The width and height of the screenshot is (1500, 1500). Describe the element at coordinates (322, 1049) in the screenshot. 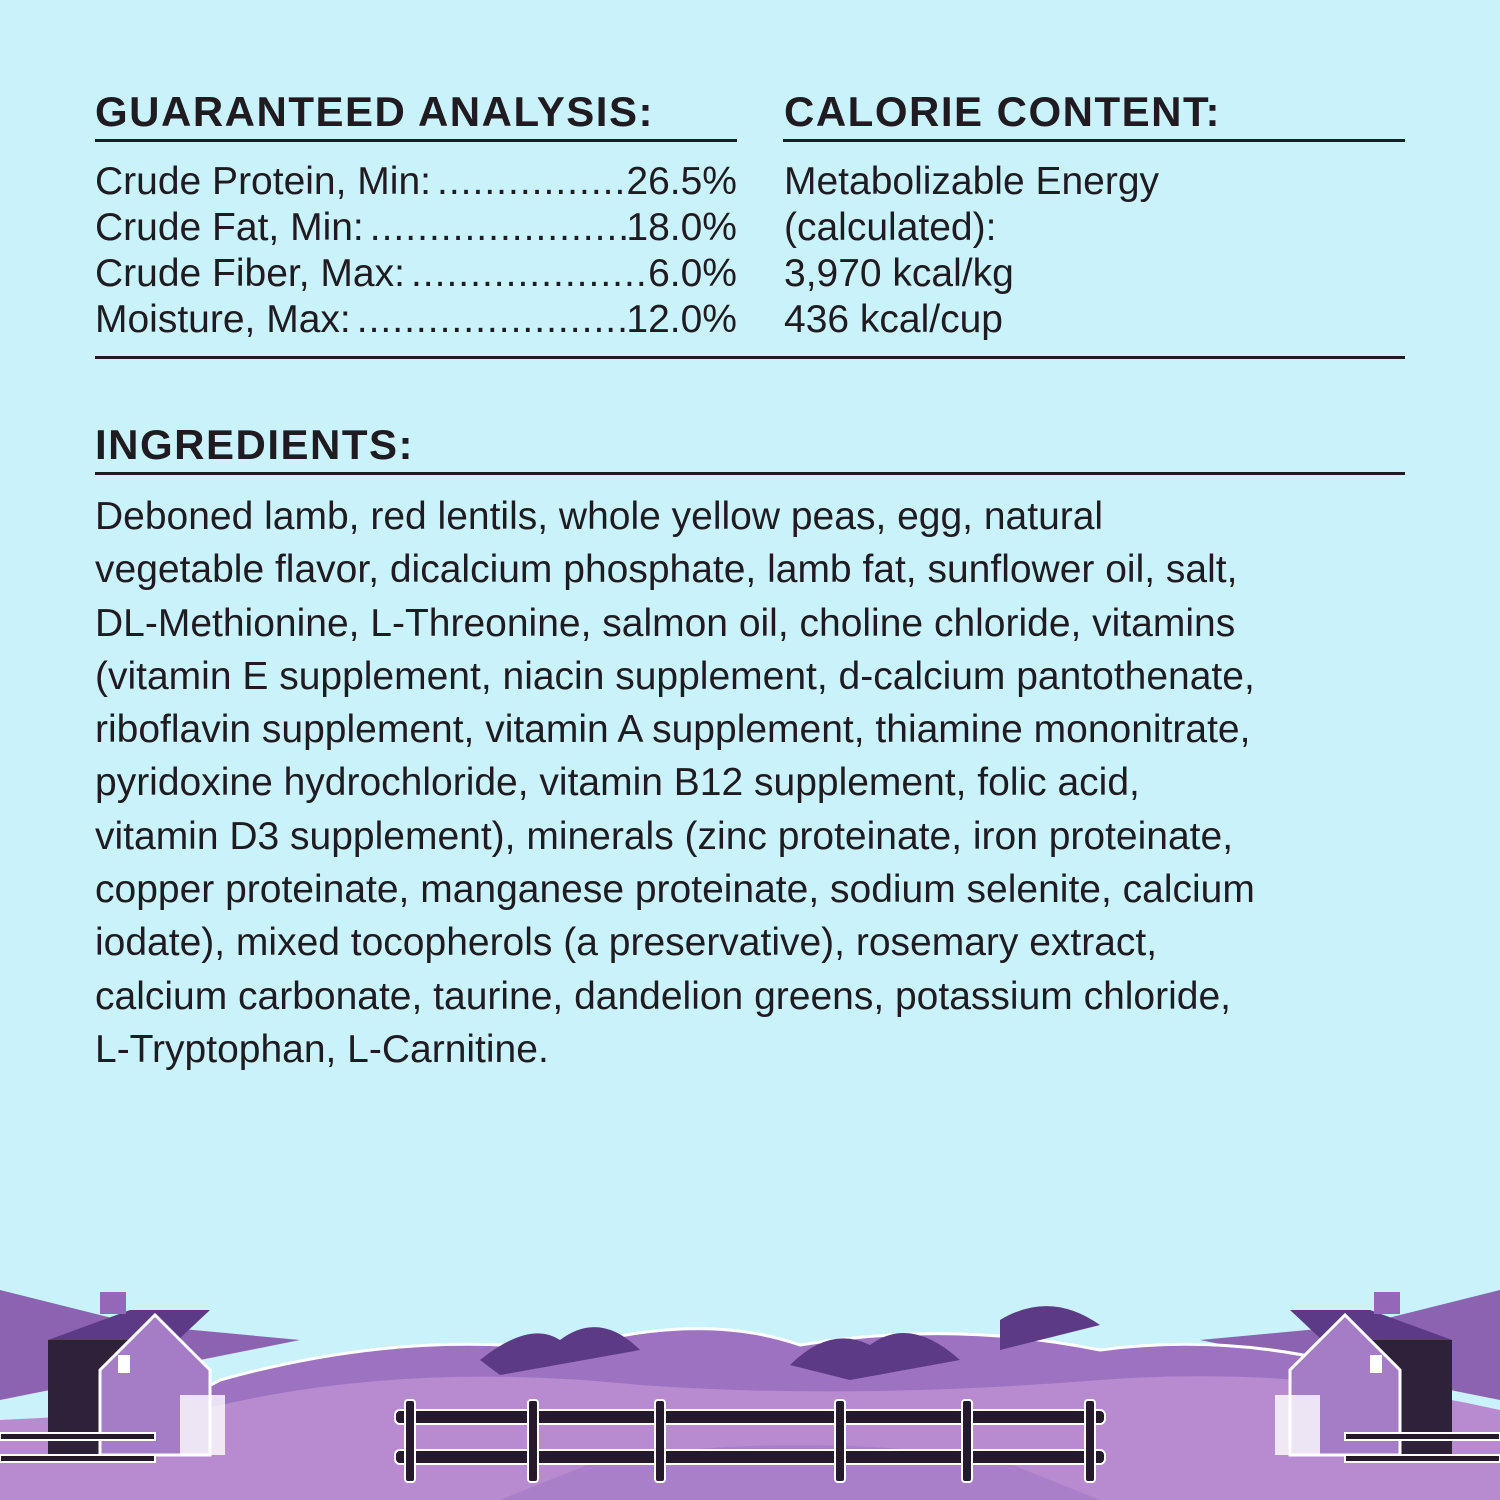

I see `ingredients-line: L-Tryptophan, L-Carnitine.` at that location.